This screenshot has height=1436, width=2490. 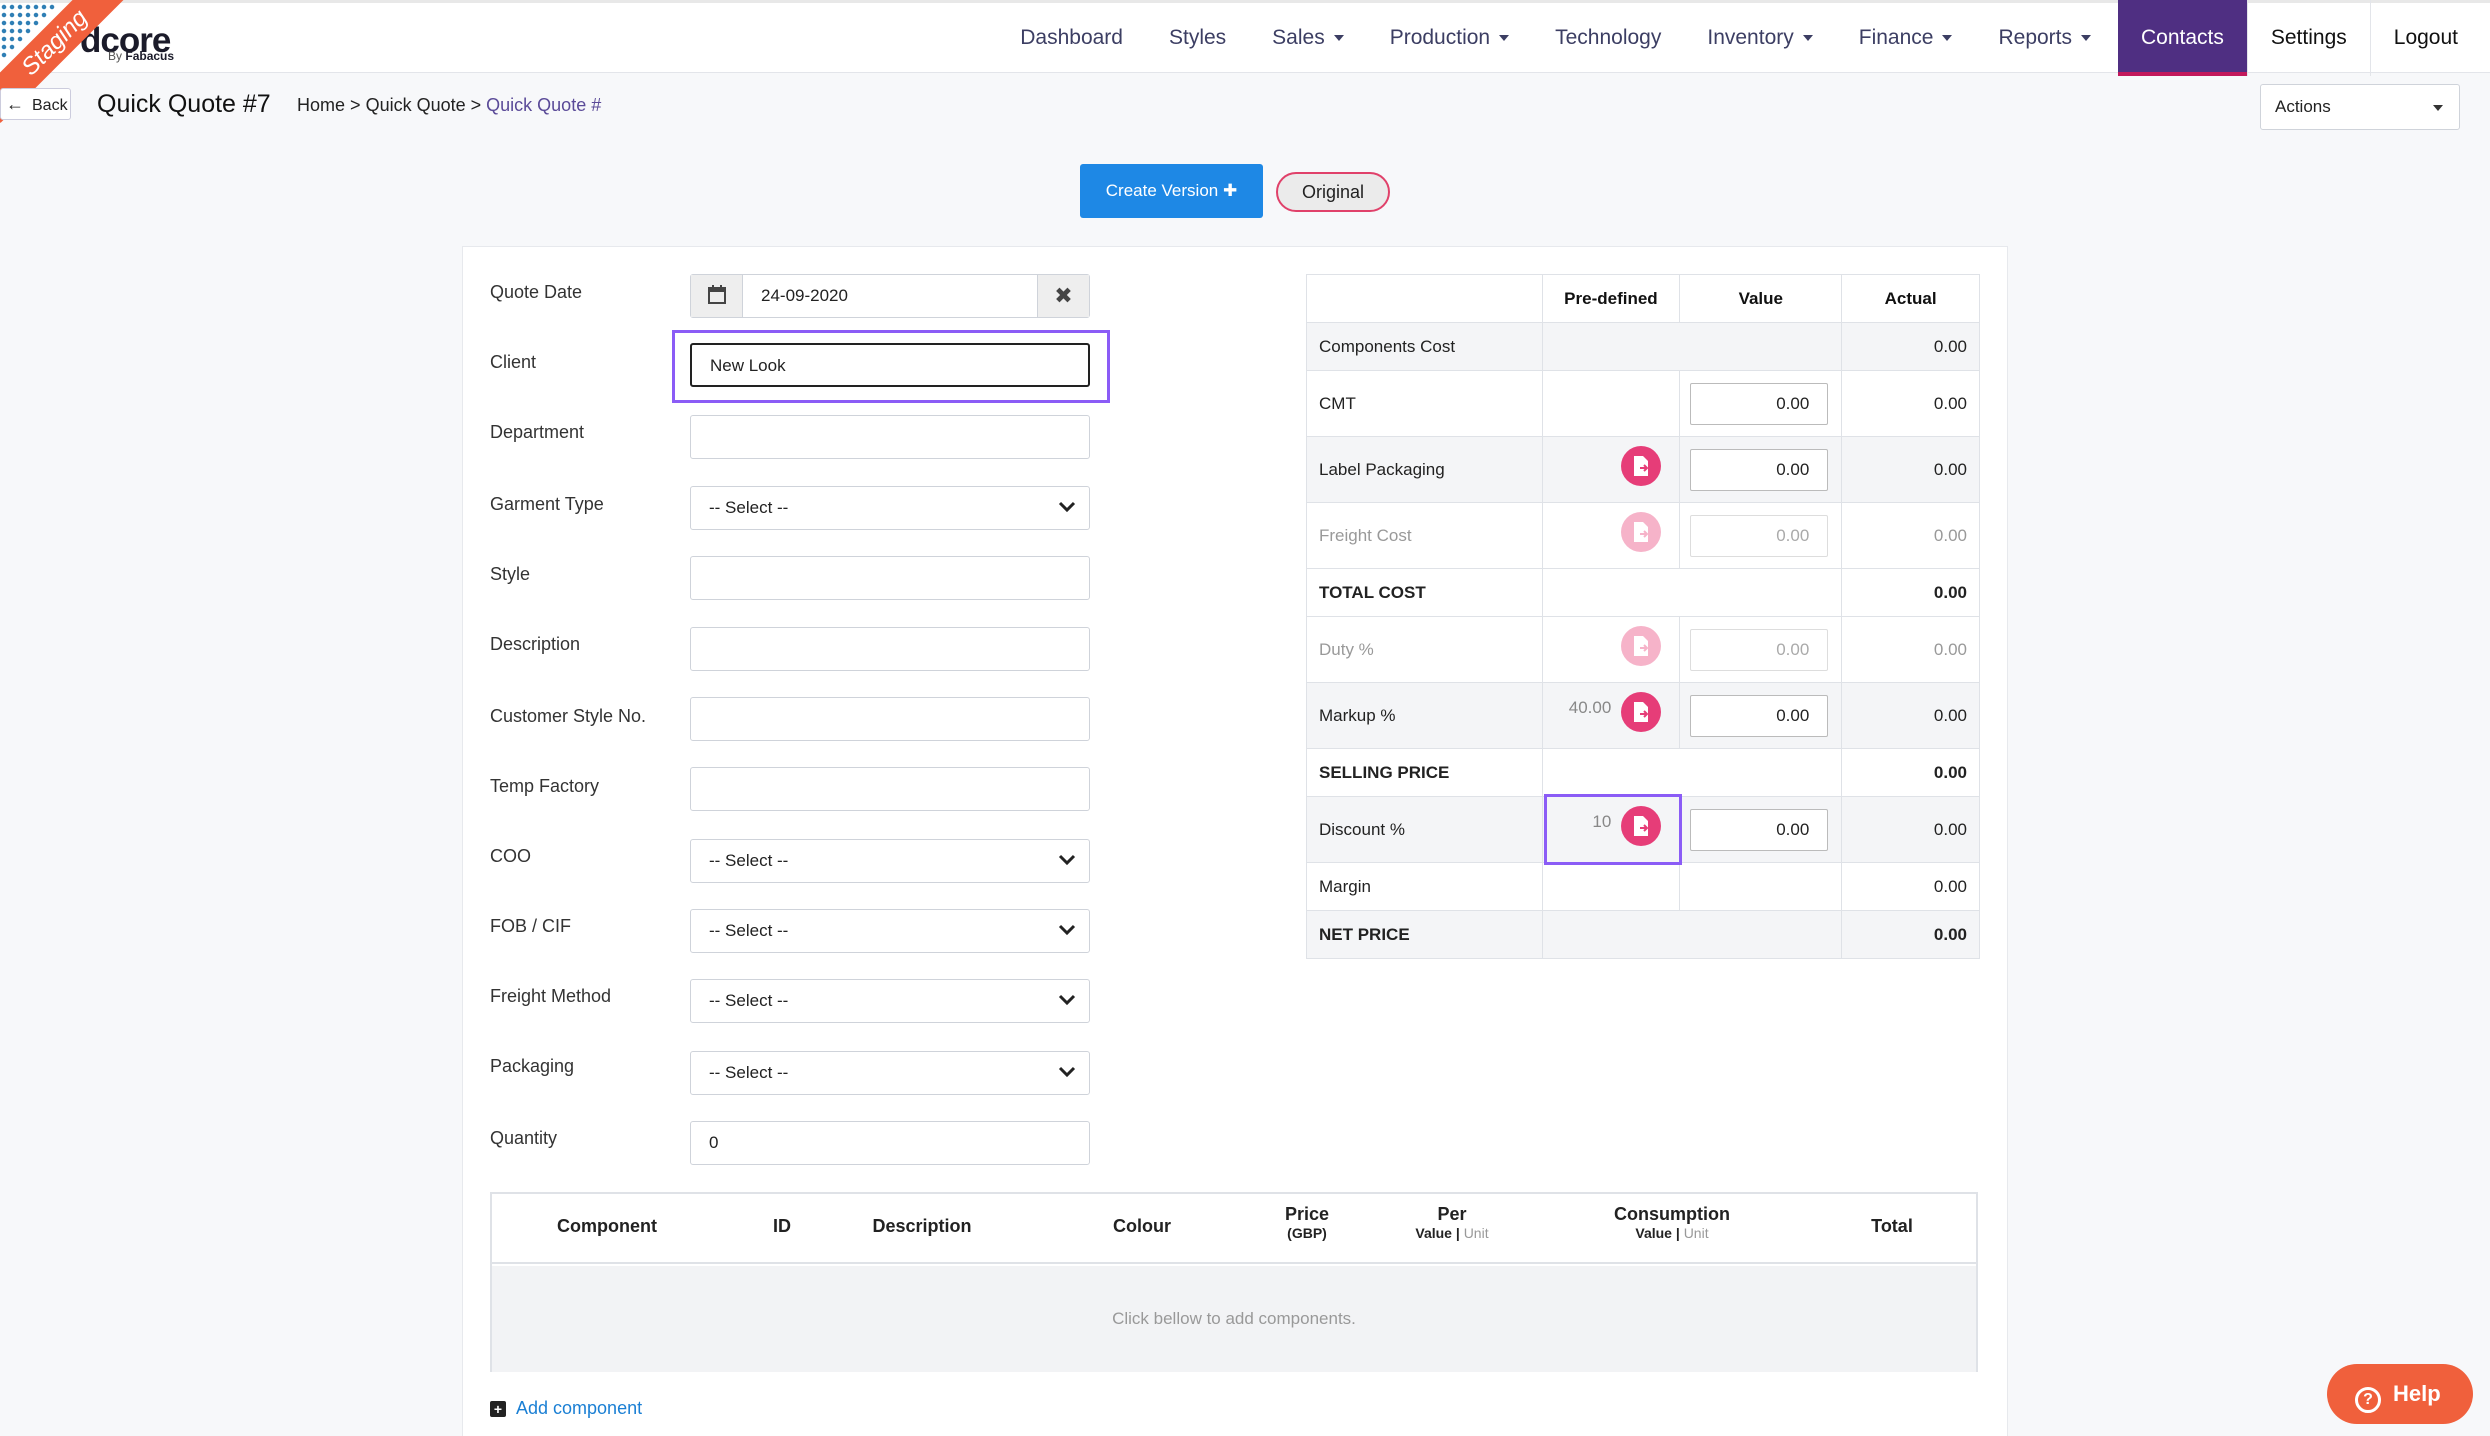 What do you see at coordinates (35, 104) in the screenshot?
I see `back-button: ← Back` at bounding box center [35, 104].